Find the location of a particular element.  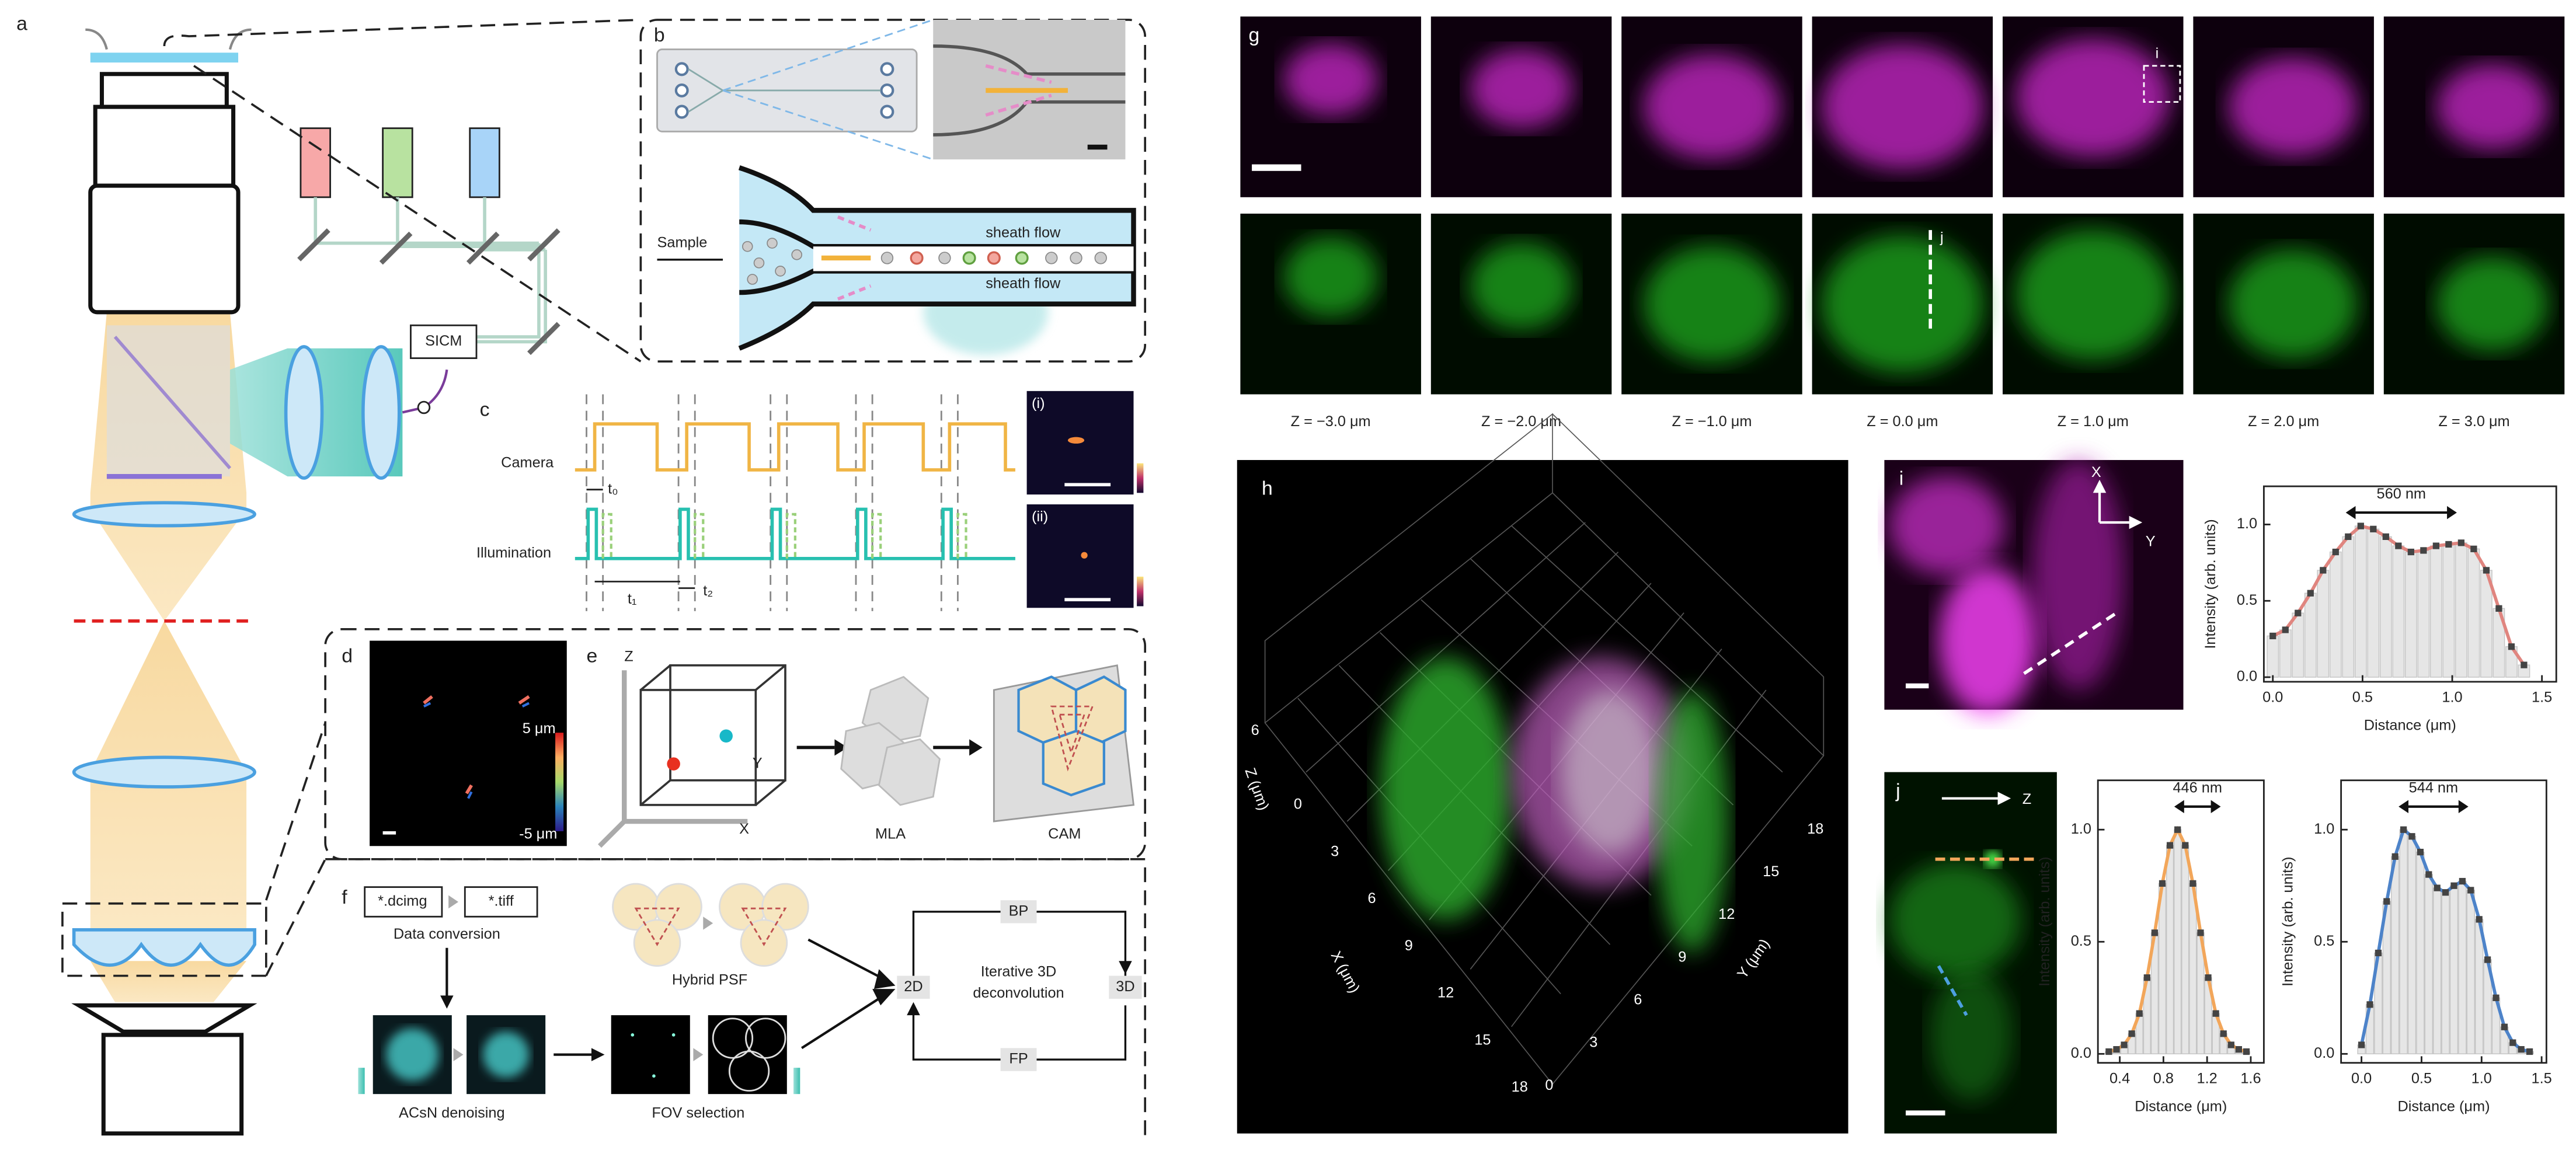

z-label: Z = 0.0 μm is located at coordinates (1902, 421).